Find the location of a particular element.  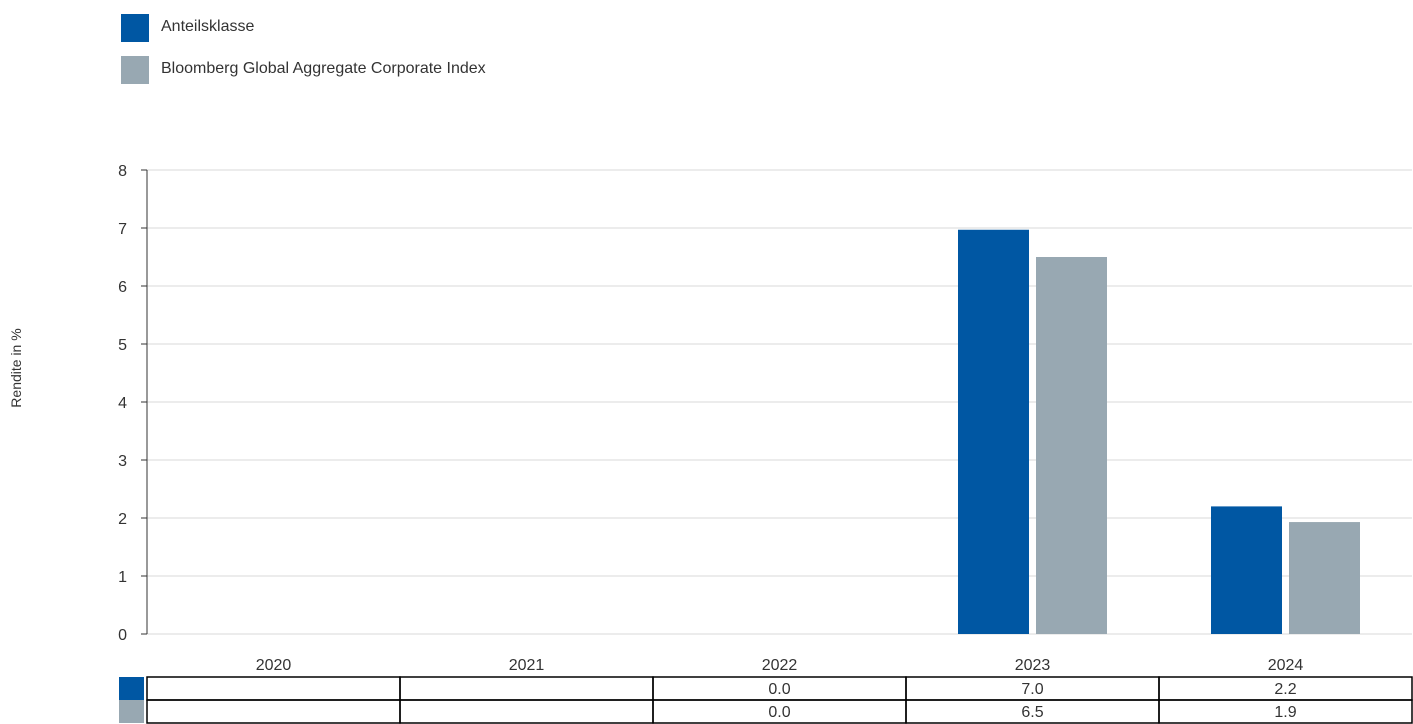

y-tick-label: 1 is located at coordinates (122, 577).